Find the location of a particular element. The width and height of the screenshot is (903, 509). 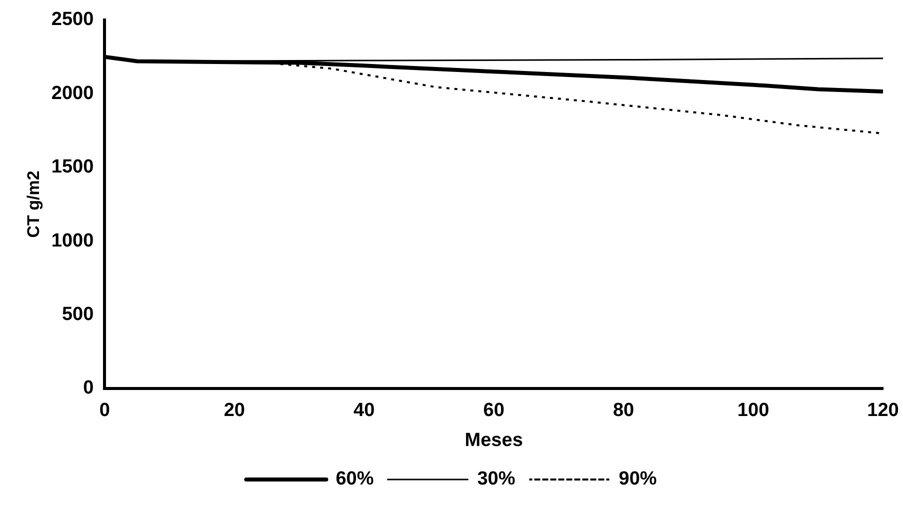

y-tick-label: 2500 is located at coordinates (72, 19).